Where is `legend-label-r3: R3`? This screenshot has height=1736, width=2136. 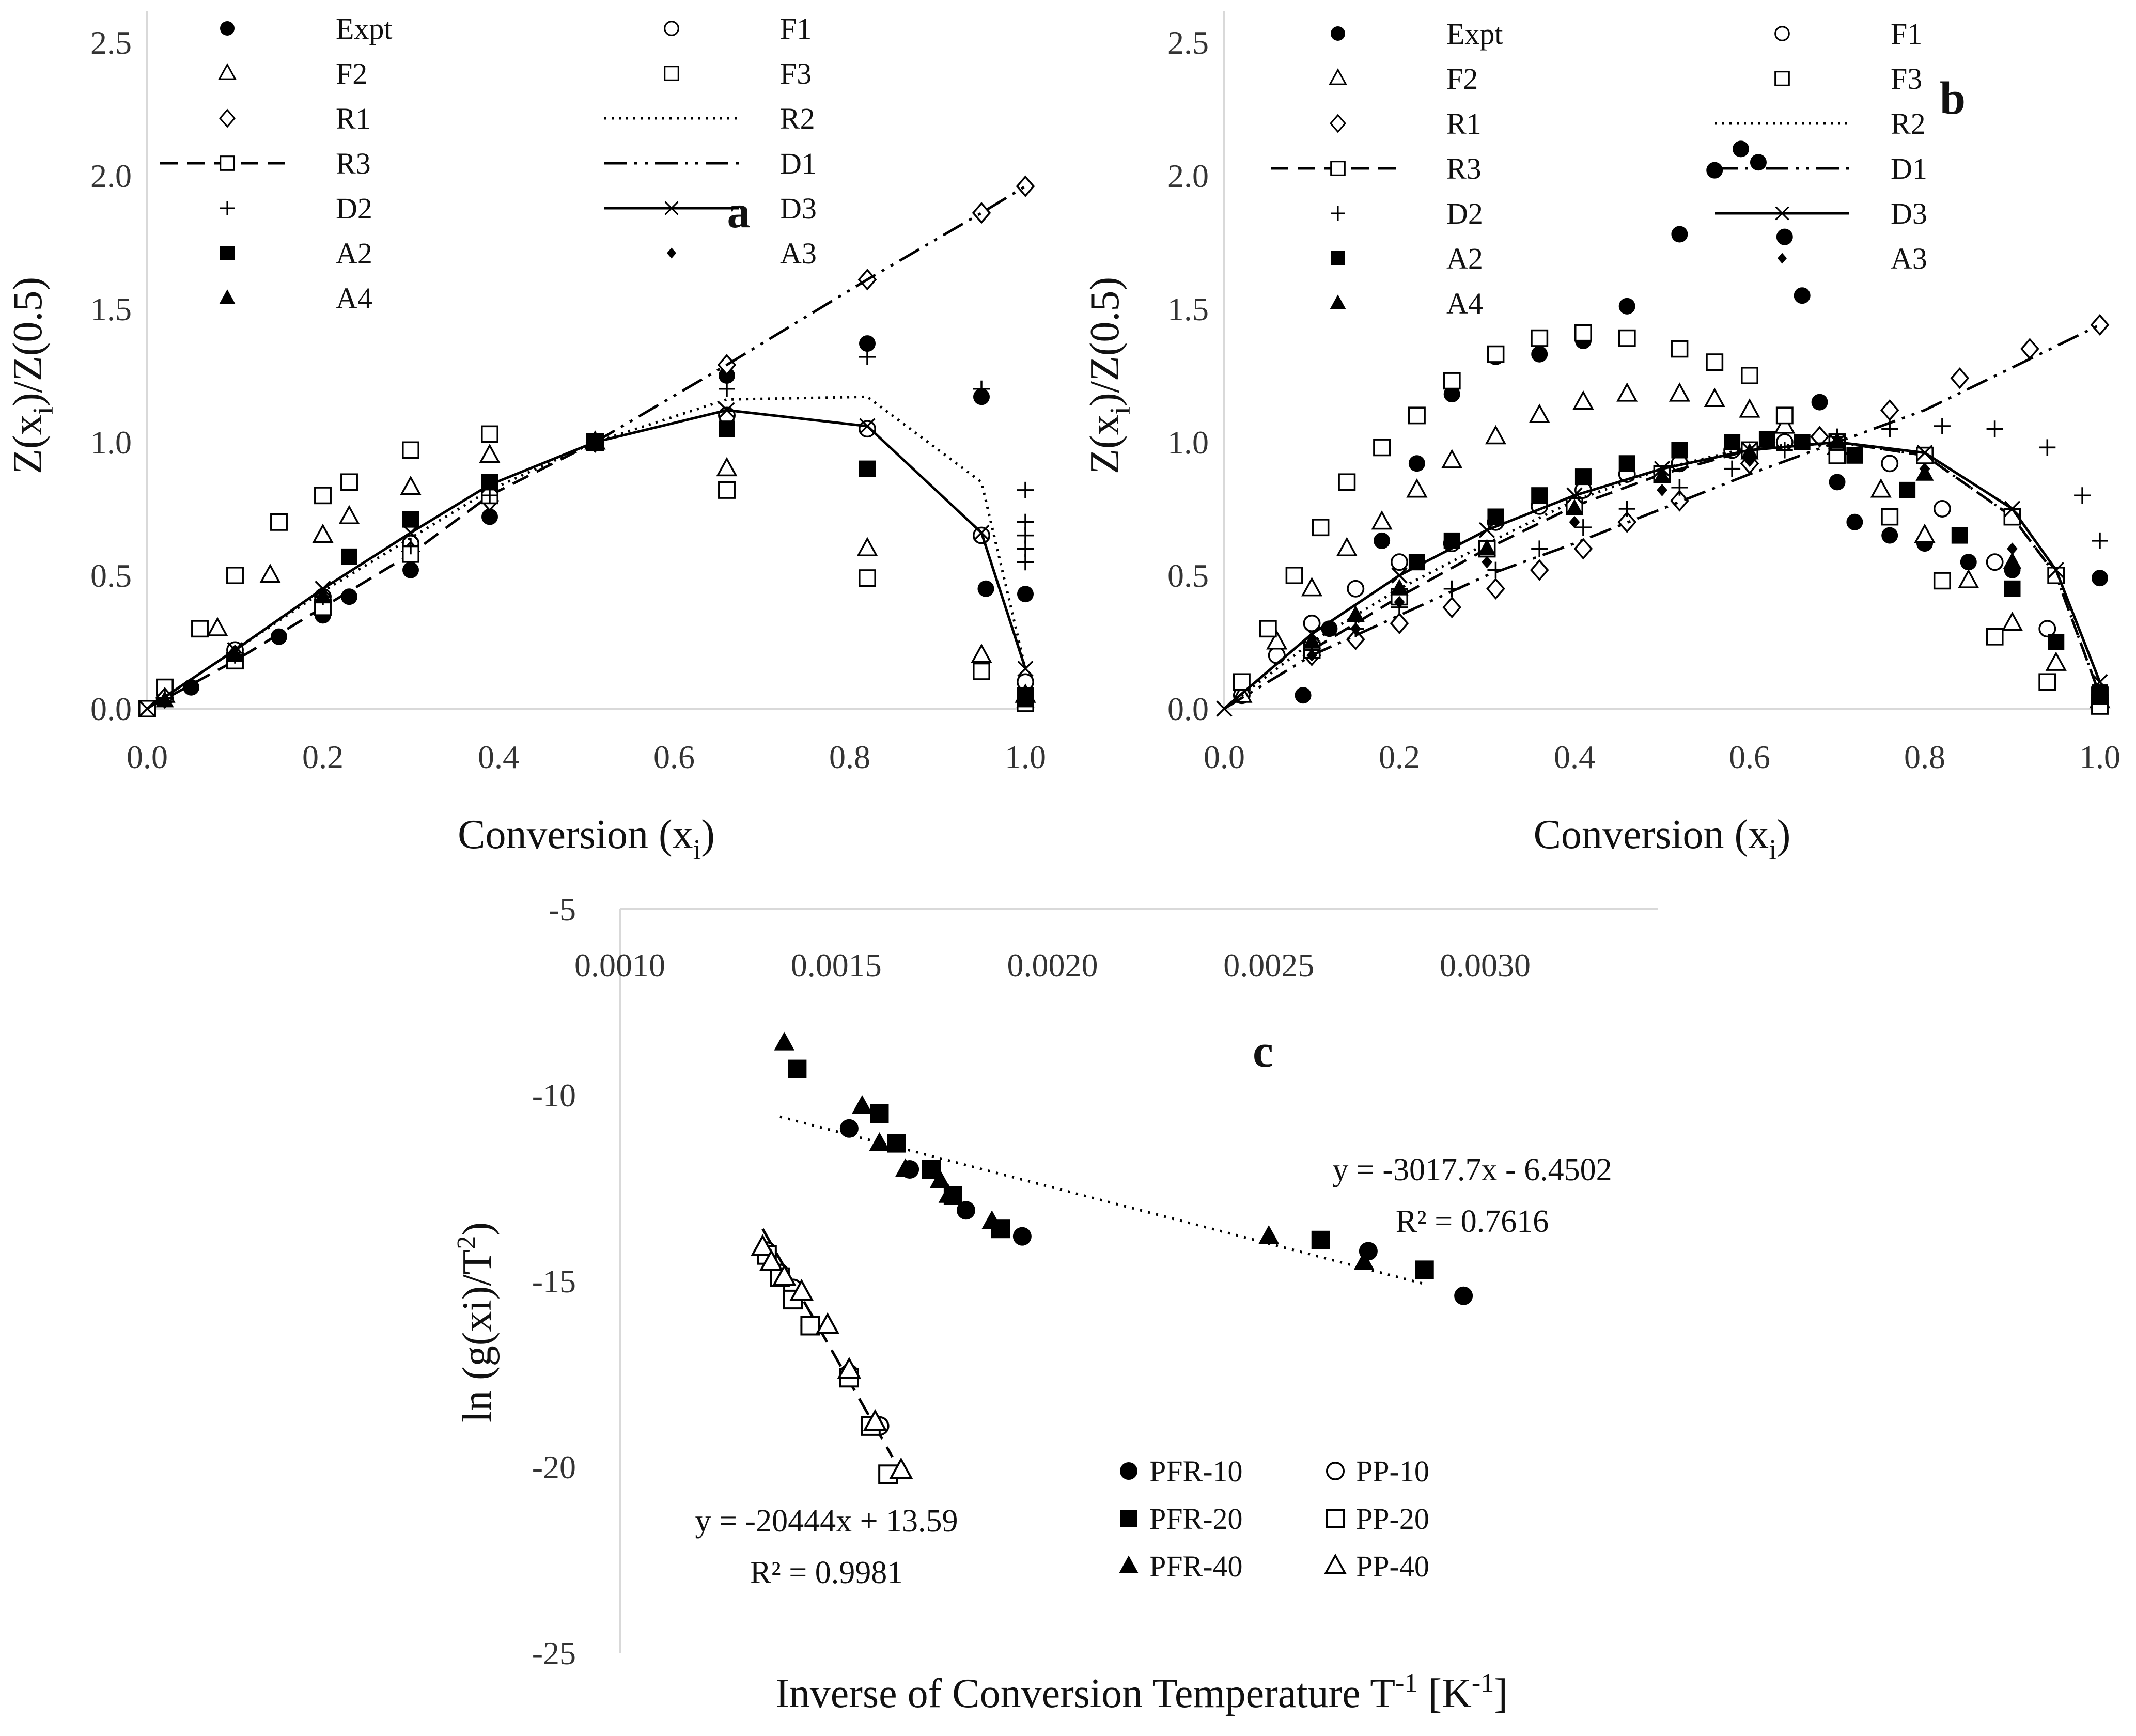
legend-label-r3: R3 is located at coordinates (1464, 168).